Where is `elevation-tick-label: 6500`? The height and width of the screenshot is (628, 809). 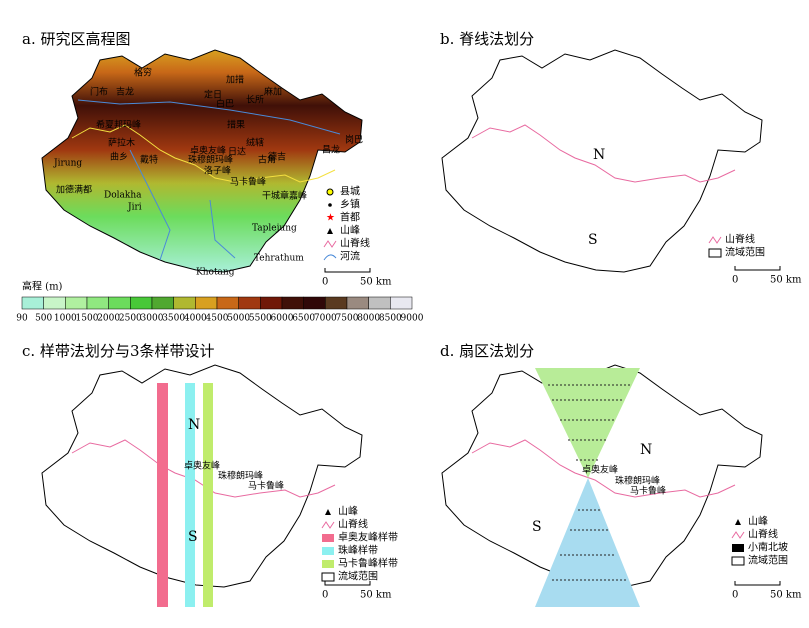 elevation-tick-label: 6500 is located at coordinates (303, 319).